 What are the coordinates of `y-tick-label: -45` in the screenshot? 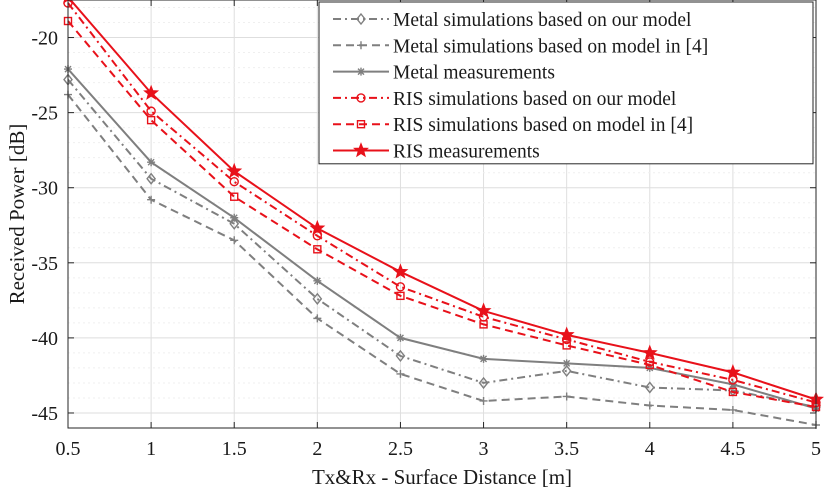 It's located at (44, 414).